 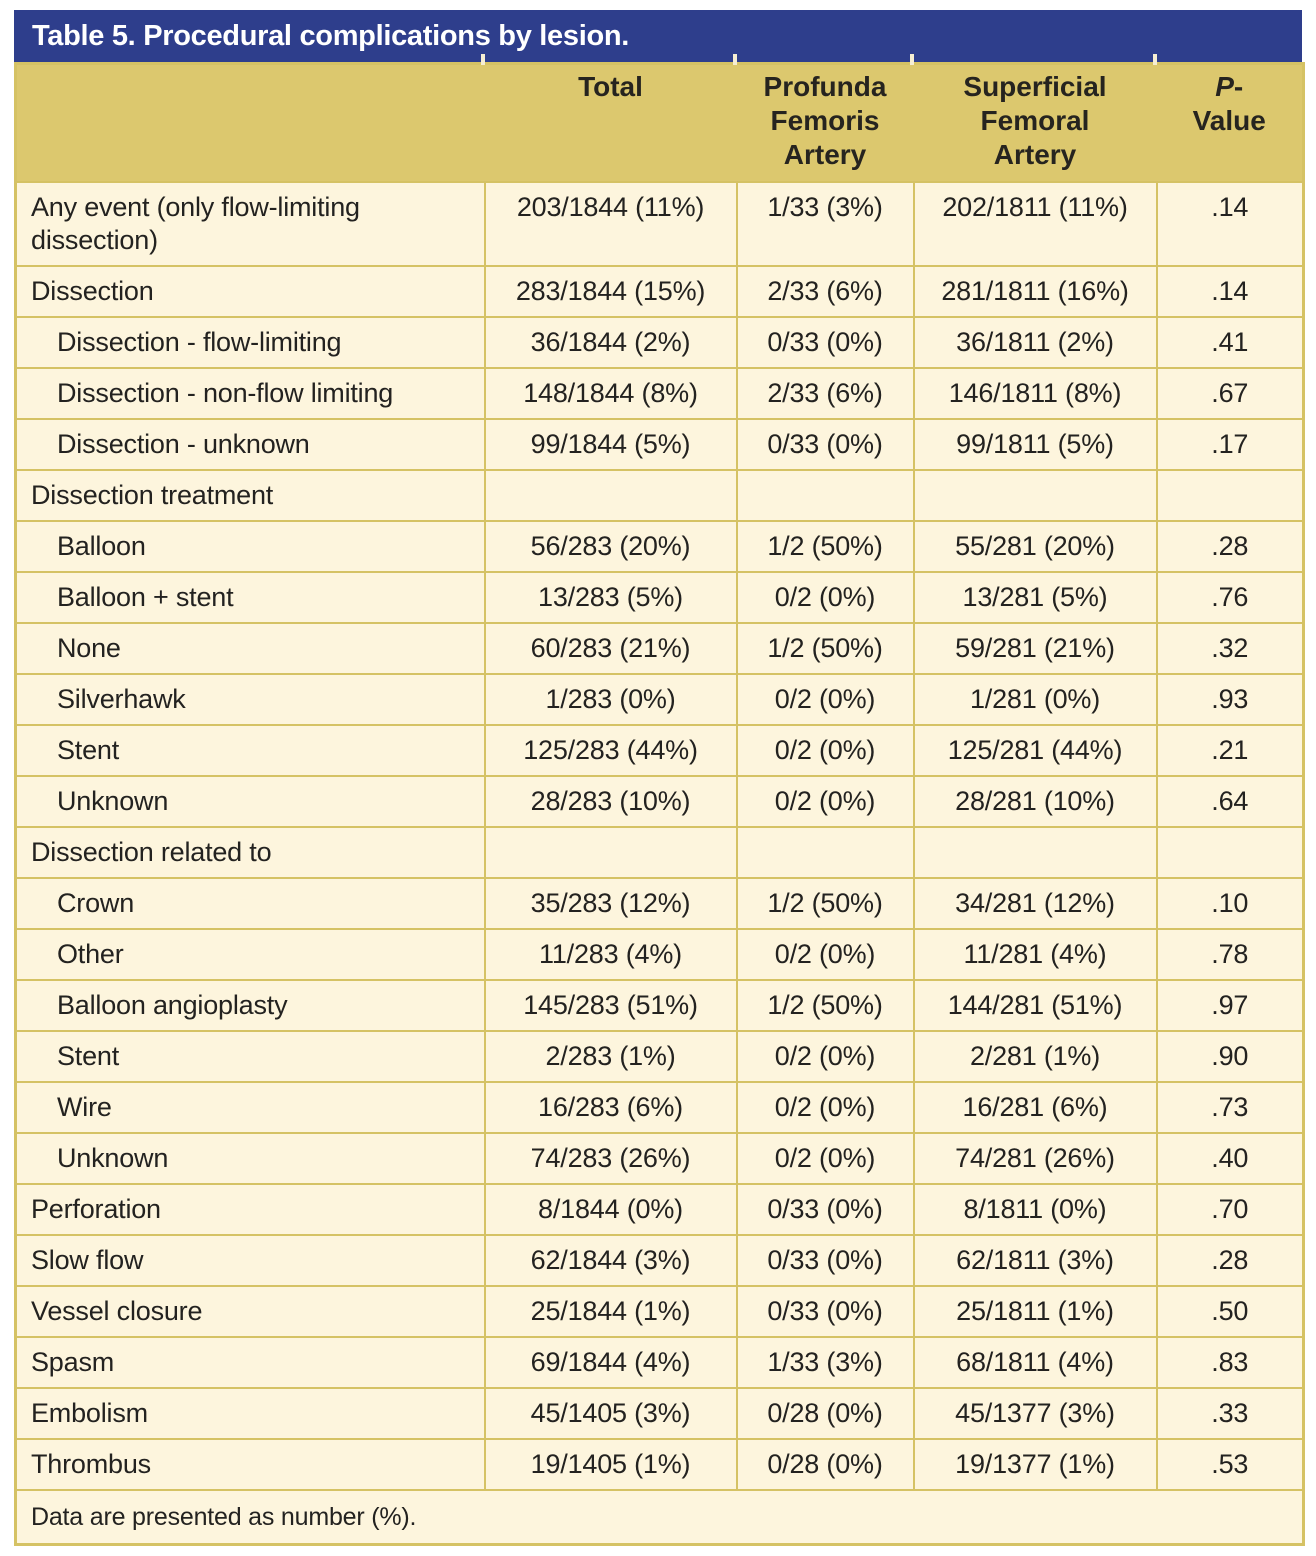 What do you see at coordinates (1035, 1158) in the screenshot?
I see `superficial-femoral-value-cell: 74/281 (26%)` at bounding box center [1035, 1158].